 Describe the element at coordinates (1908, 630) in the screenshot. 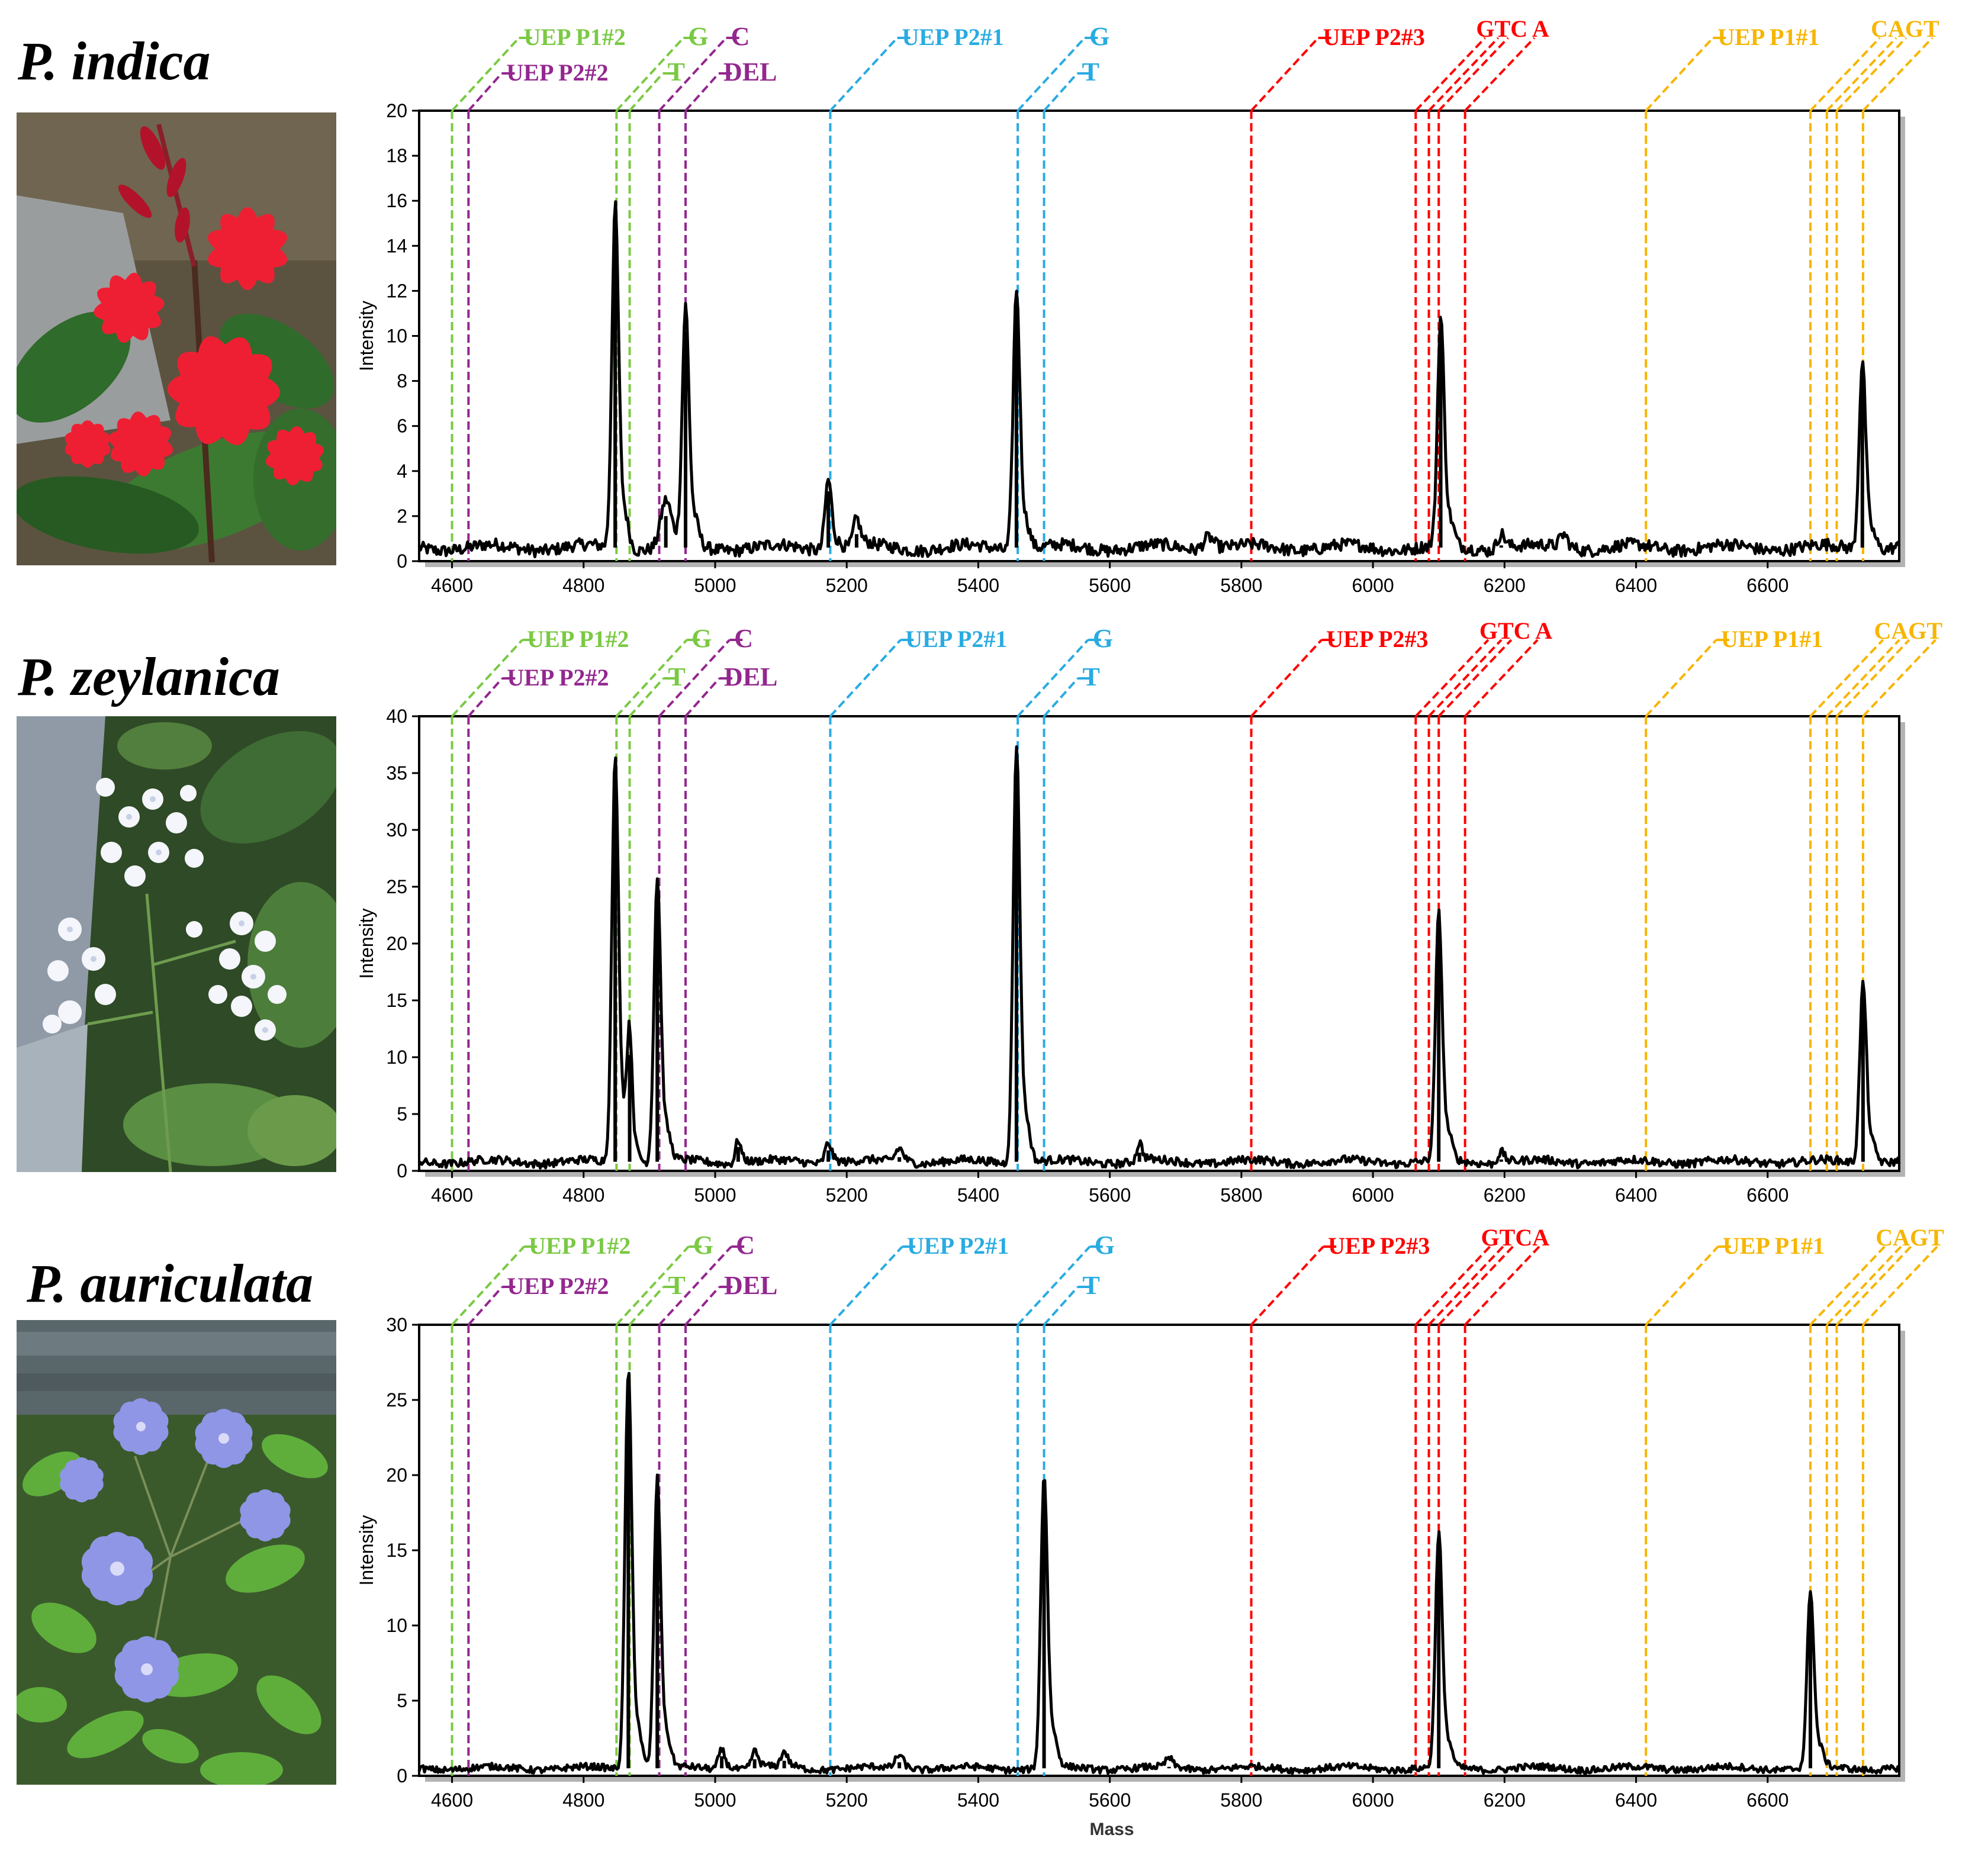

I see `allele-label-cagt: CAGT` at that location.